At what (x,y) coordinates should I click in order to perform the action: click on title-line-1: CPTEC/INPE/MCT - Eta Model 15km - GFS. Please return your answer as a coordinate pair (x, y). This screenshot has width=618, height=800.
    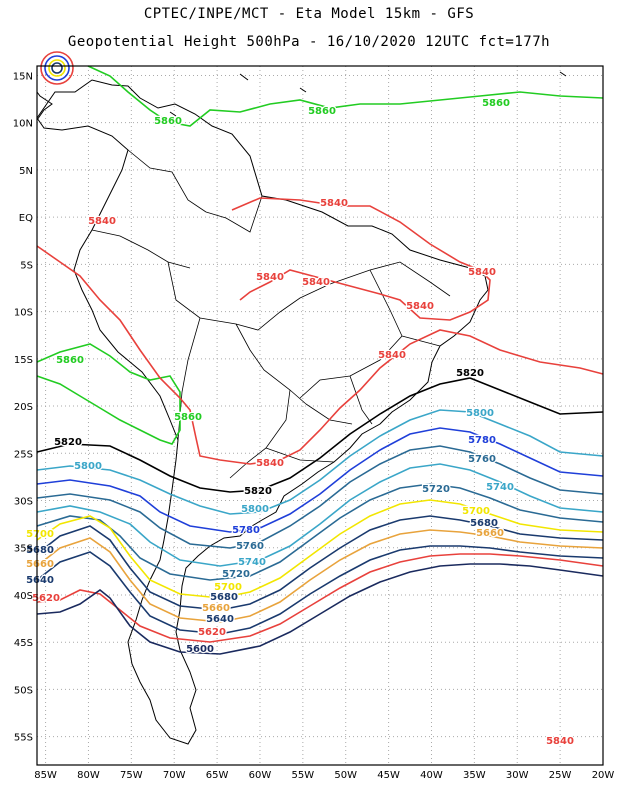
    Looking at the image, I should click on (309, 14).